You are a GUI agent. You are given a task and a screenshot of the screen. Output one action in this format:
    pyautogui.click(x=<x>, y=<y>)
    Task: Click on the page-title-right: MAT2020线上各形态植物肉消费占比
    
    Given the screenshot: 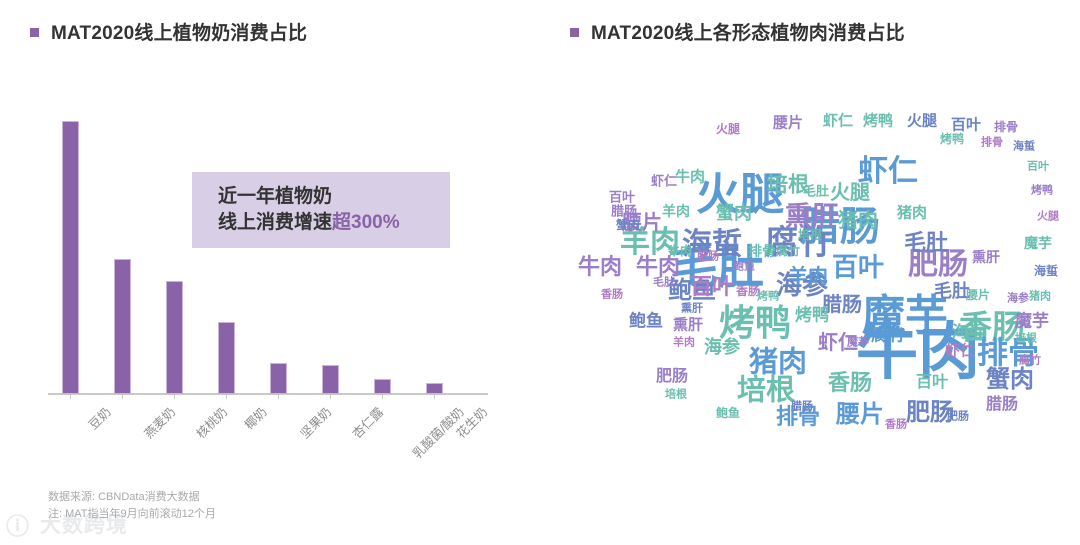 What is the action you would take?
    pyautogui.click(x=748, y=33)
    